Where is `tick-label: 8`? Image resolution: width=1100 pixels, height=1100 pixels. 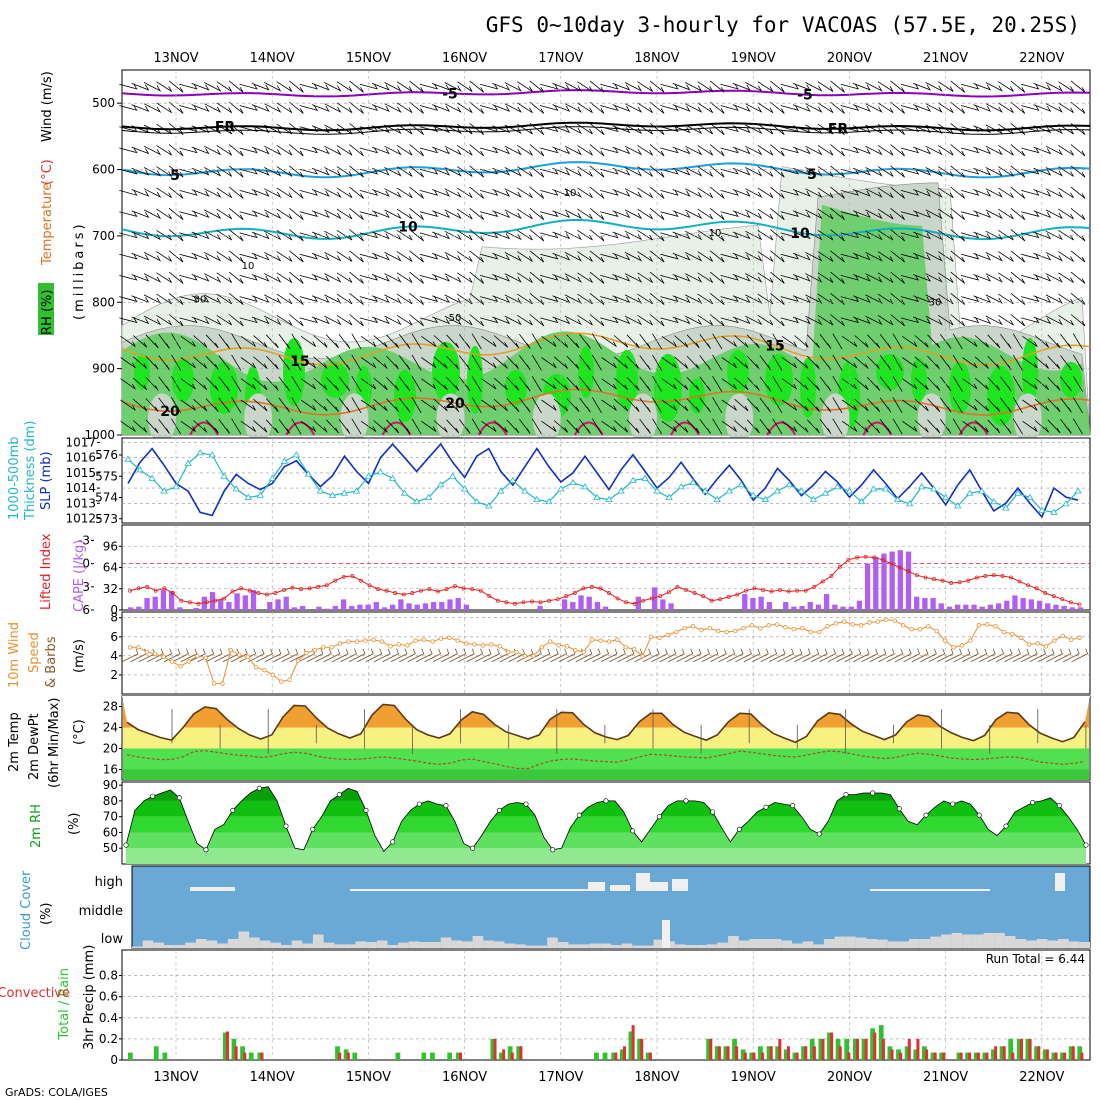 tick-label: 8 is located at coordinates (114, 618).